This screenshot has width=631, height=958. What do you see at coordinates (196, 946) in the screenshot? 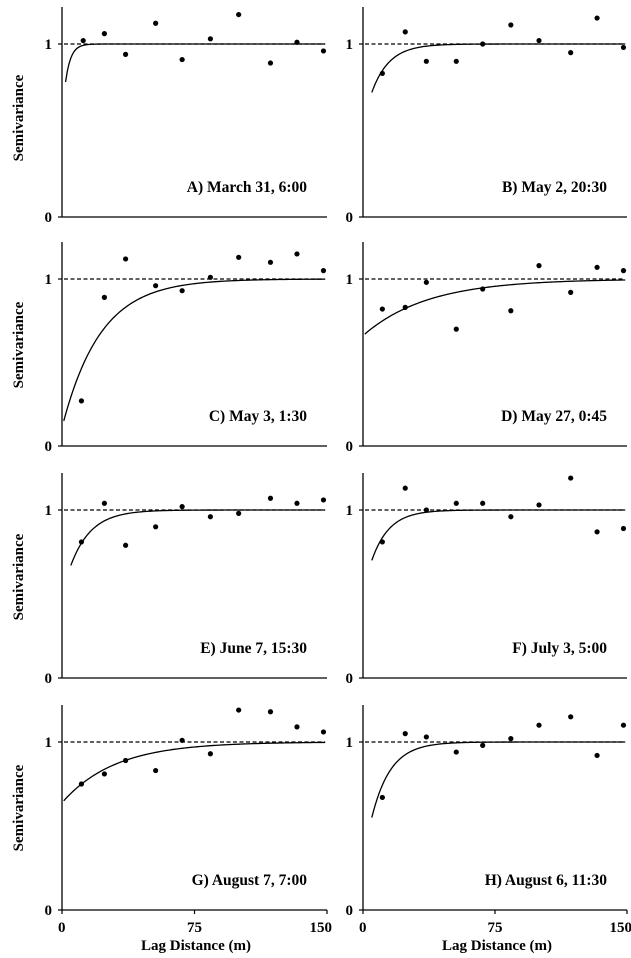
I see `x-axis-label-left: Lag Distance (m)` at bounding box center [196, 946].